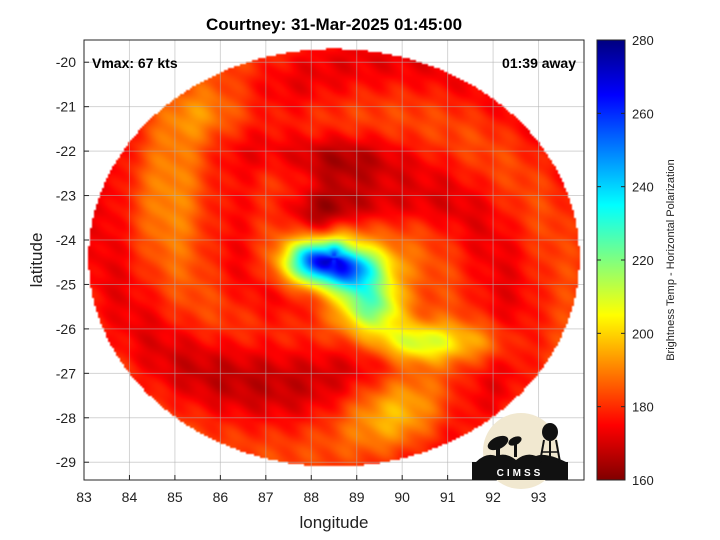  I want to click on colorbar-ticks: 160 180 200 220 240 260 280, so click(625, 260).